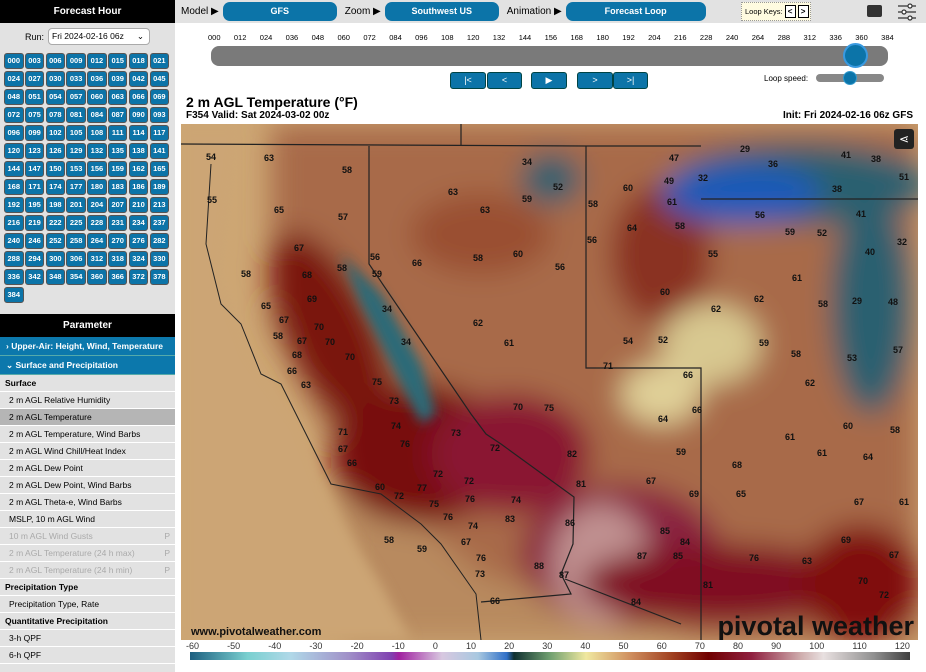 The height and width of the screenshot is (672, 926). Describe the element at coordinates (97, 277) in the screenshot. I see `hour-button-360: 360` at that location.